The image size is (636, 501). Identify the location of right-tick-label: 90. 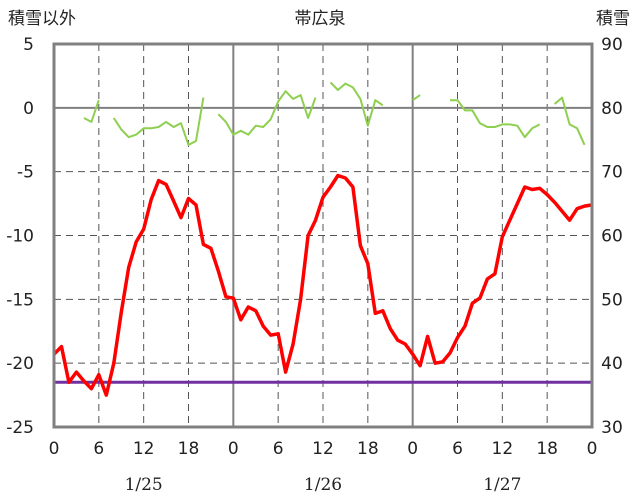
(612, 45).